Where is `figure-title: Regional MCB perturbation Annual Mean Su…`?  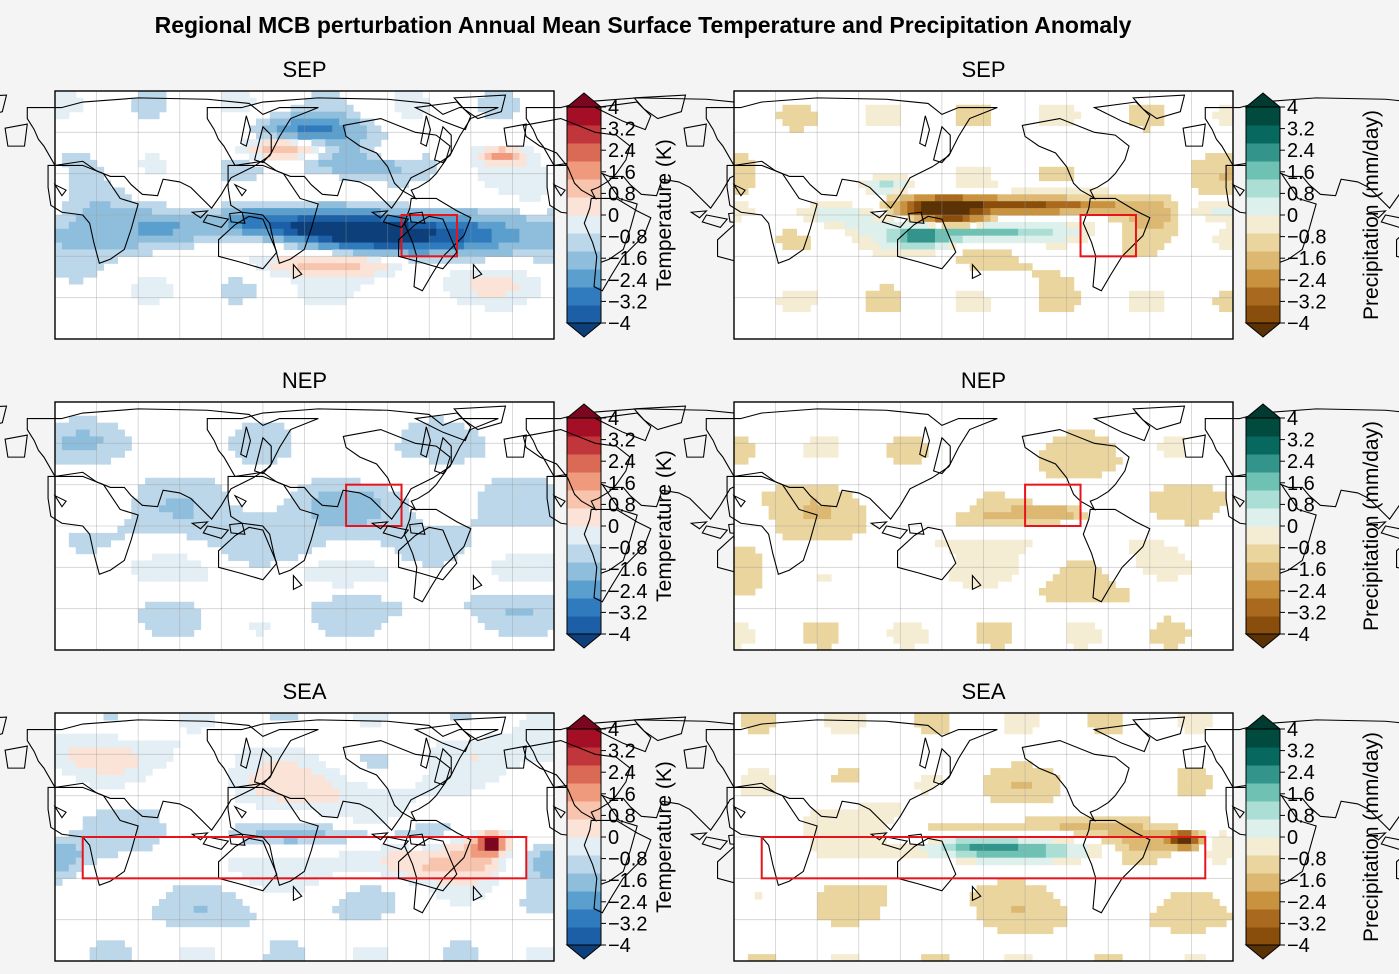
figure-title: Regional MCB perturbation Annual Mean Su… is located at coordinates (643, 25).